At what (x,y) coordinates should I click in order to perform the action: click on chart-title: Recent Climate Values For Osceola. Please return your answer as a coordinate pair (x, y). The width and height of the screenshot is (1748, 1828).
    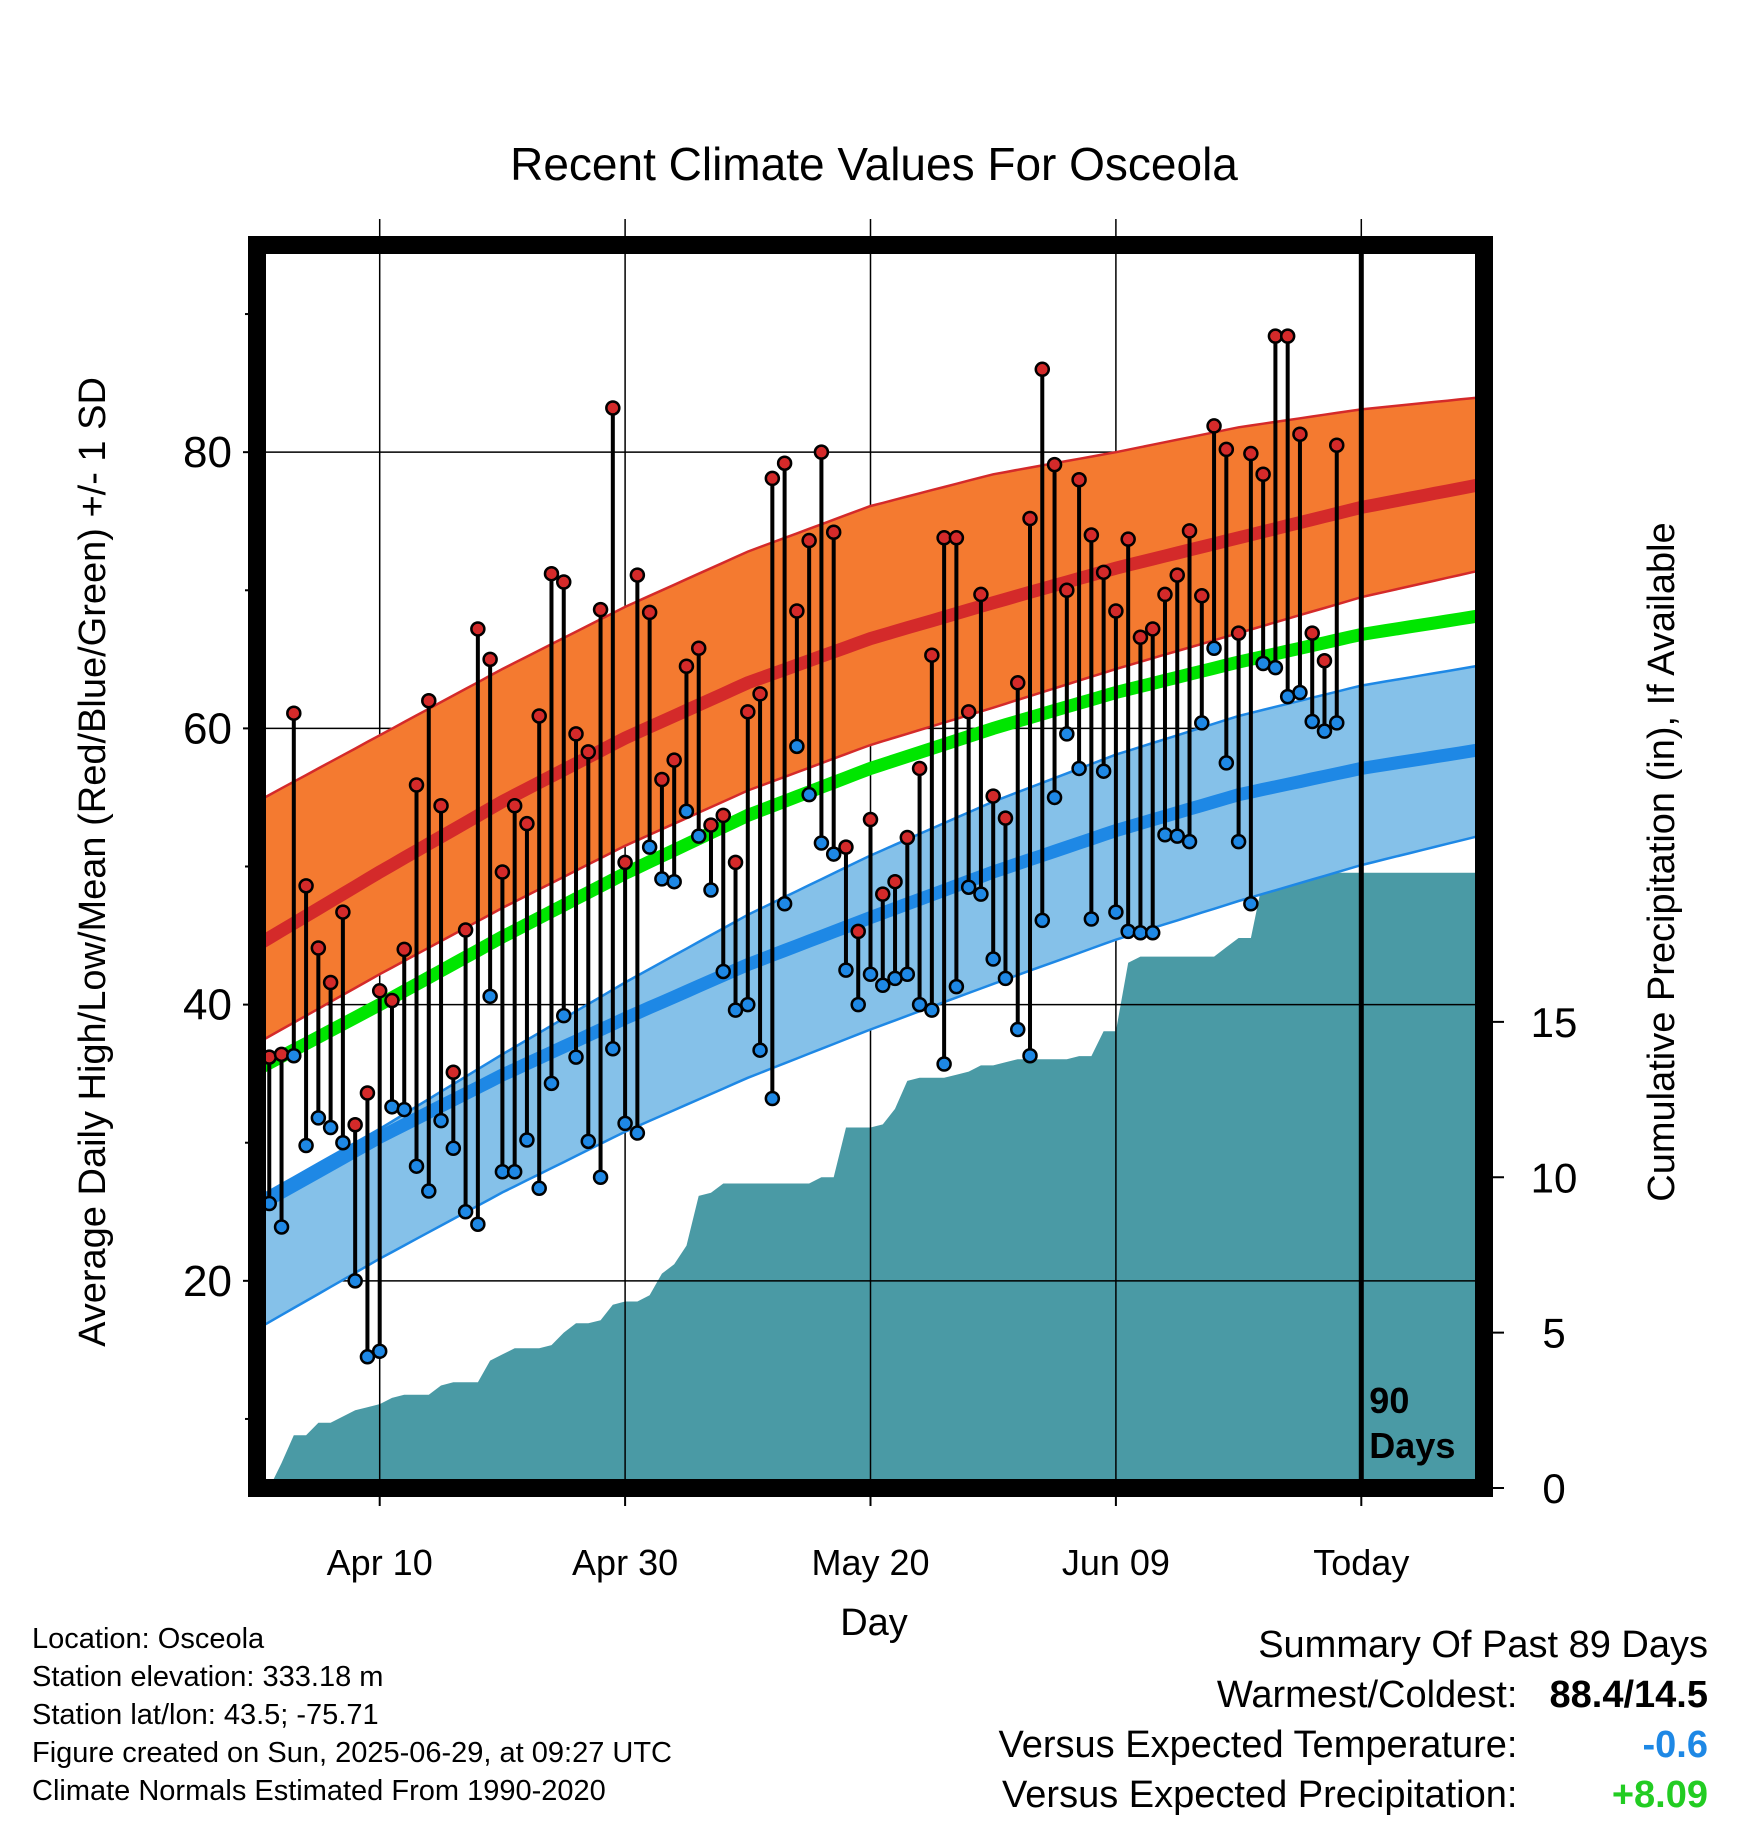
    Looking at the image, I should click on (874, 164).